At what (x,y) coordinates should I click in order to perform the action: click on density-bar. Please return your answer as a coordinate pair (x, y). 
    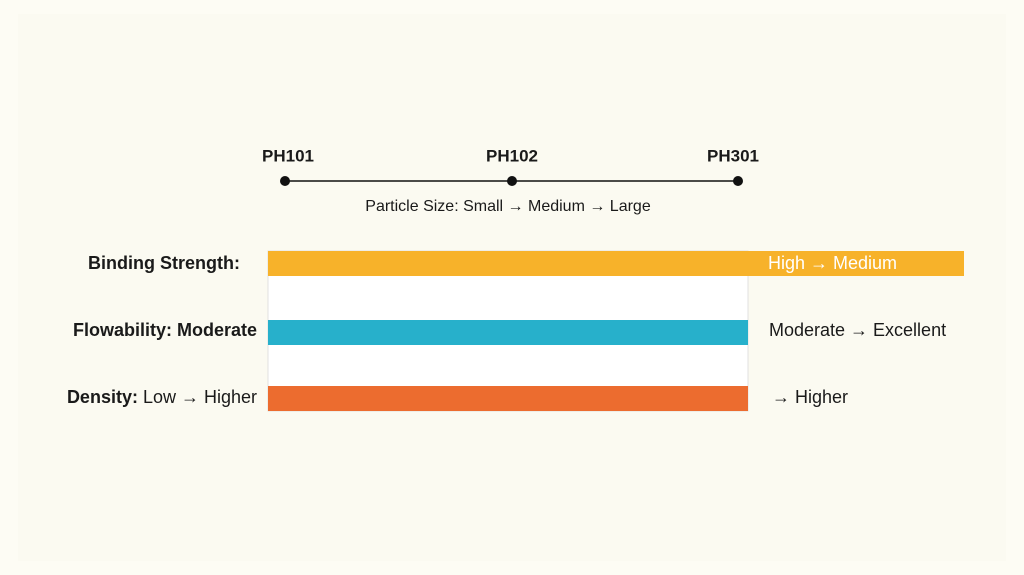
    Looking at the image, I should click on (508, 398).